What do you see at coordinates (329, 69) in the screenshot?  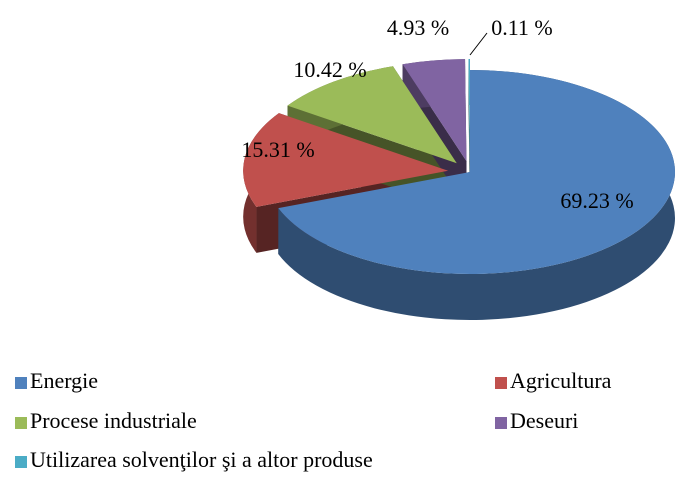 I see `data-label: 10.42 %` at bounding box center [329, 69].